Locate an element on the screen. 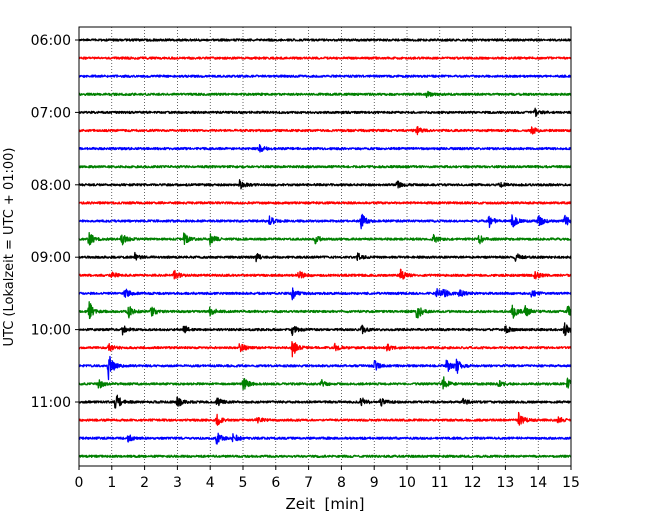 Image resolution: width=650 pixels, height=520 pixels. x-axis-label: Zeit [min] is located at coordinates (324, 504).